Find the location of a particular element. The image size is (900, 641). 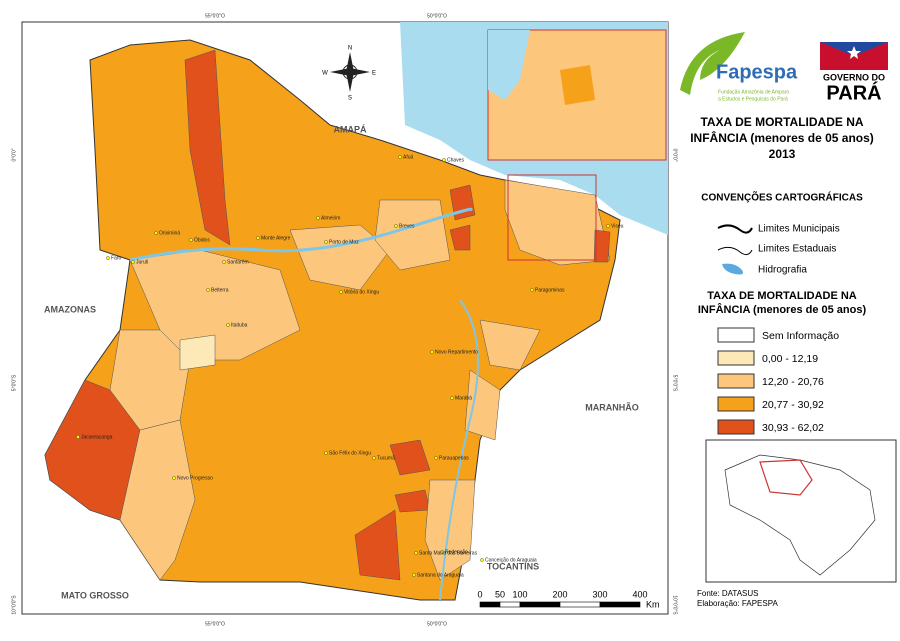

legend-label: 30,93 - 62,02 is located at coordinates (793, 428).